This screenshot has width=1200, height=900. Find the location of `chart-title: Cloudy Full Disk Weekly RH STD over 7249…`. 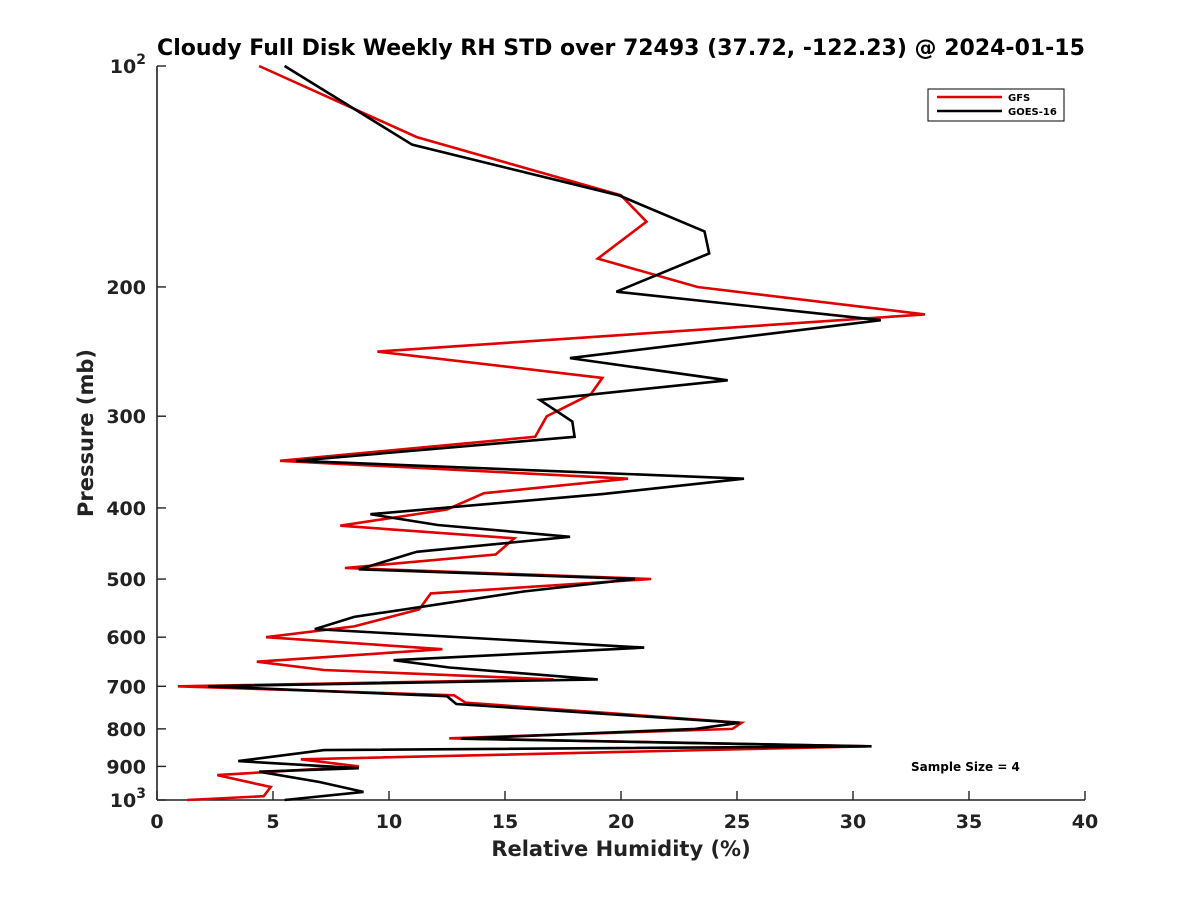

chart-title: Cloudy Full Disk Weekly RH STD over 7249… is located at coordinates (621, 48).